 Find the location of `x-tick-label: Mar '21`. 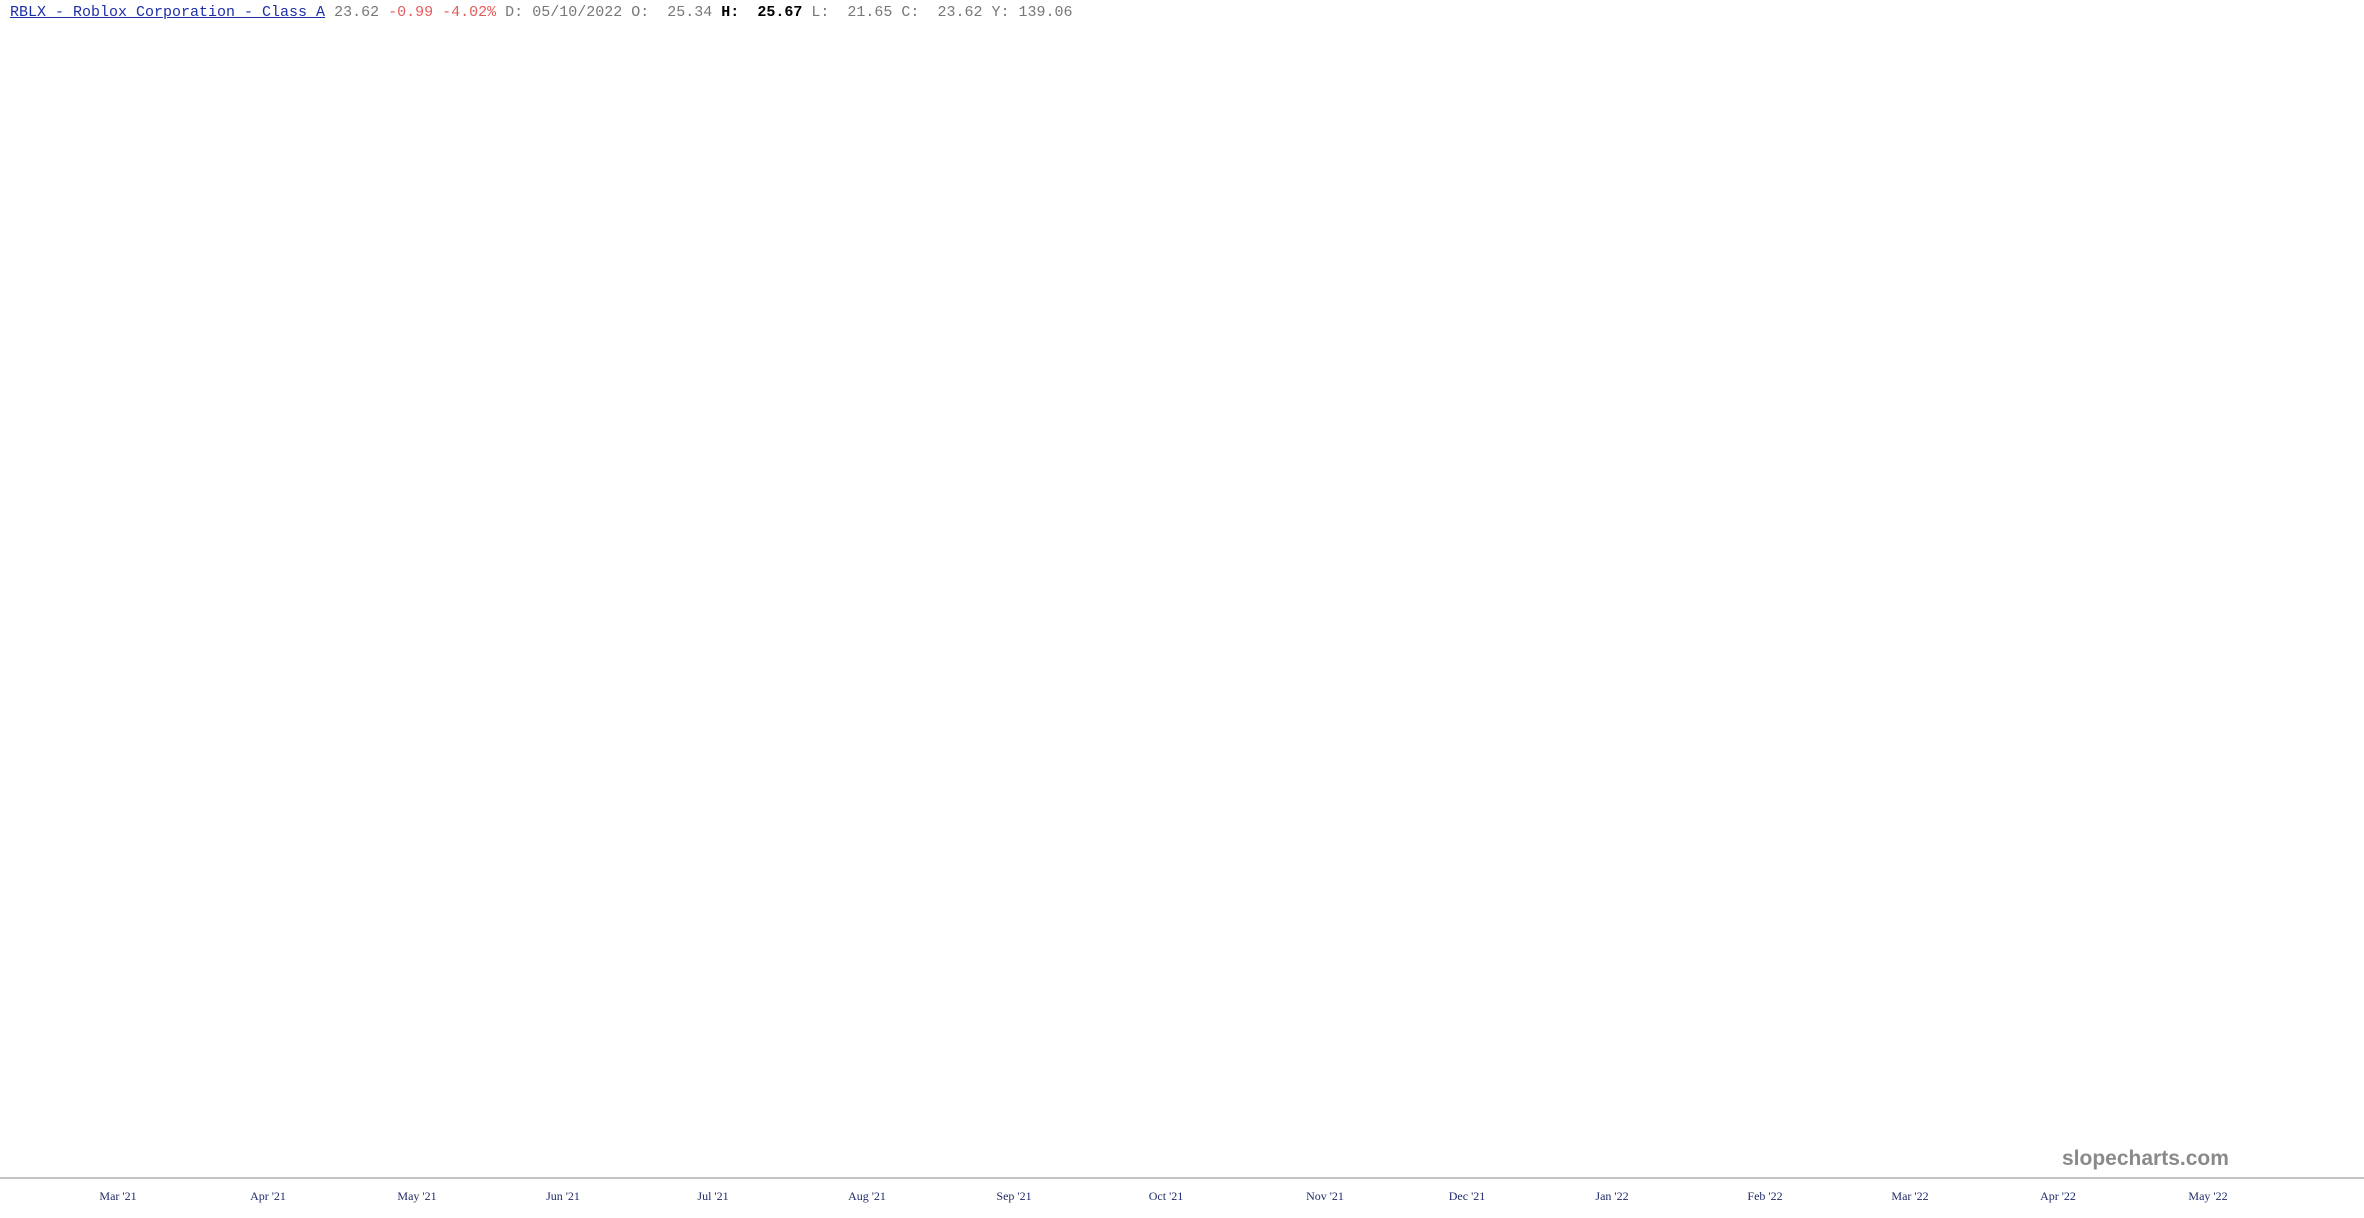

x-tick-label: Mar '21 is located at coordinates (117, 1196).